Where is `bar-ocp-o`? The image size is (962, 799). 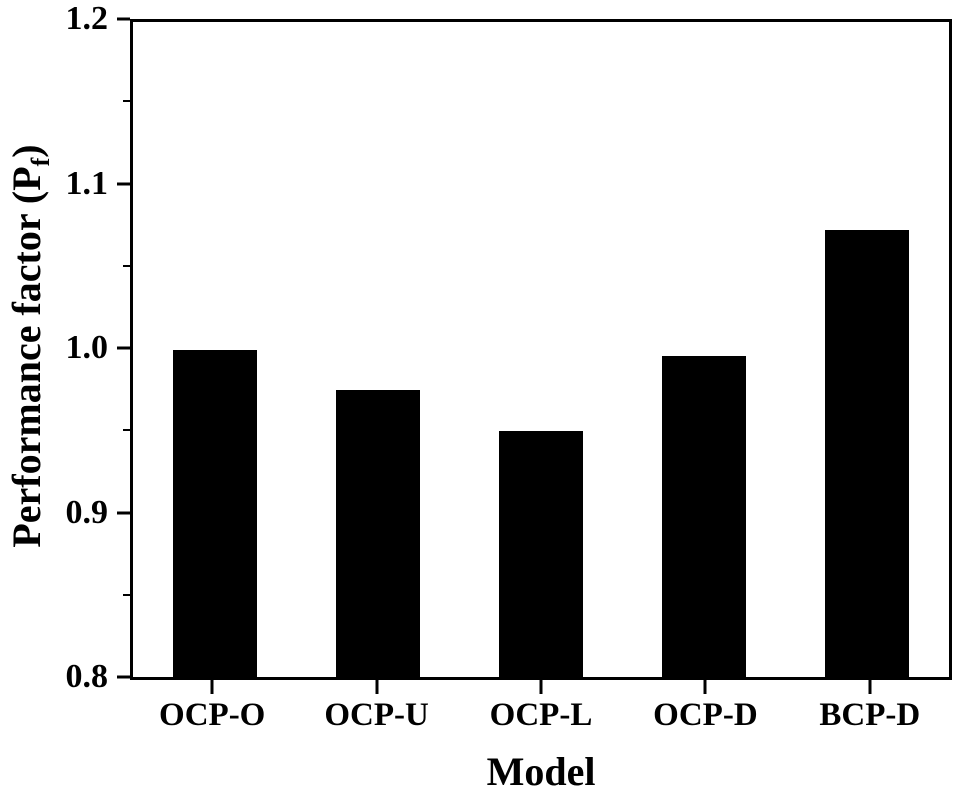
bar-ocp-o is located at coordinates (214, 513).